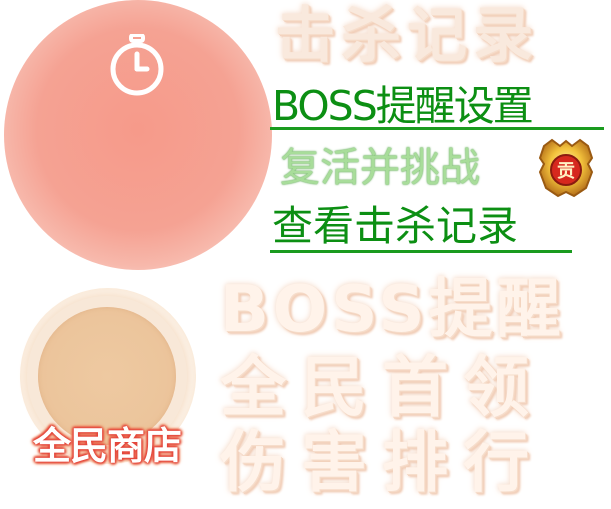 This screenshot has width=611, height=509. Describe the element at coordinates (382, 387) in the screenshot. I see `title-world-leader: 全民首领` at that location.